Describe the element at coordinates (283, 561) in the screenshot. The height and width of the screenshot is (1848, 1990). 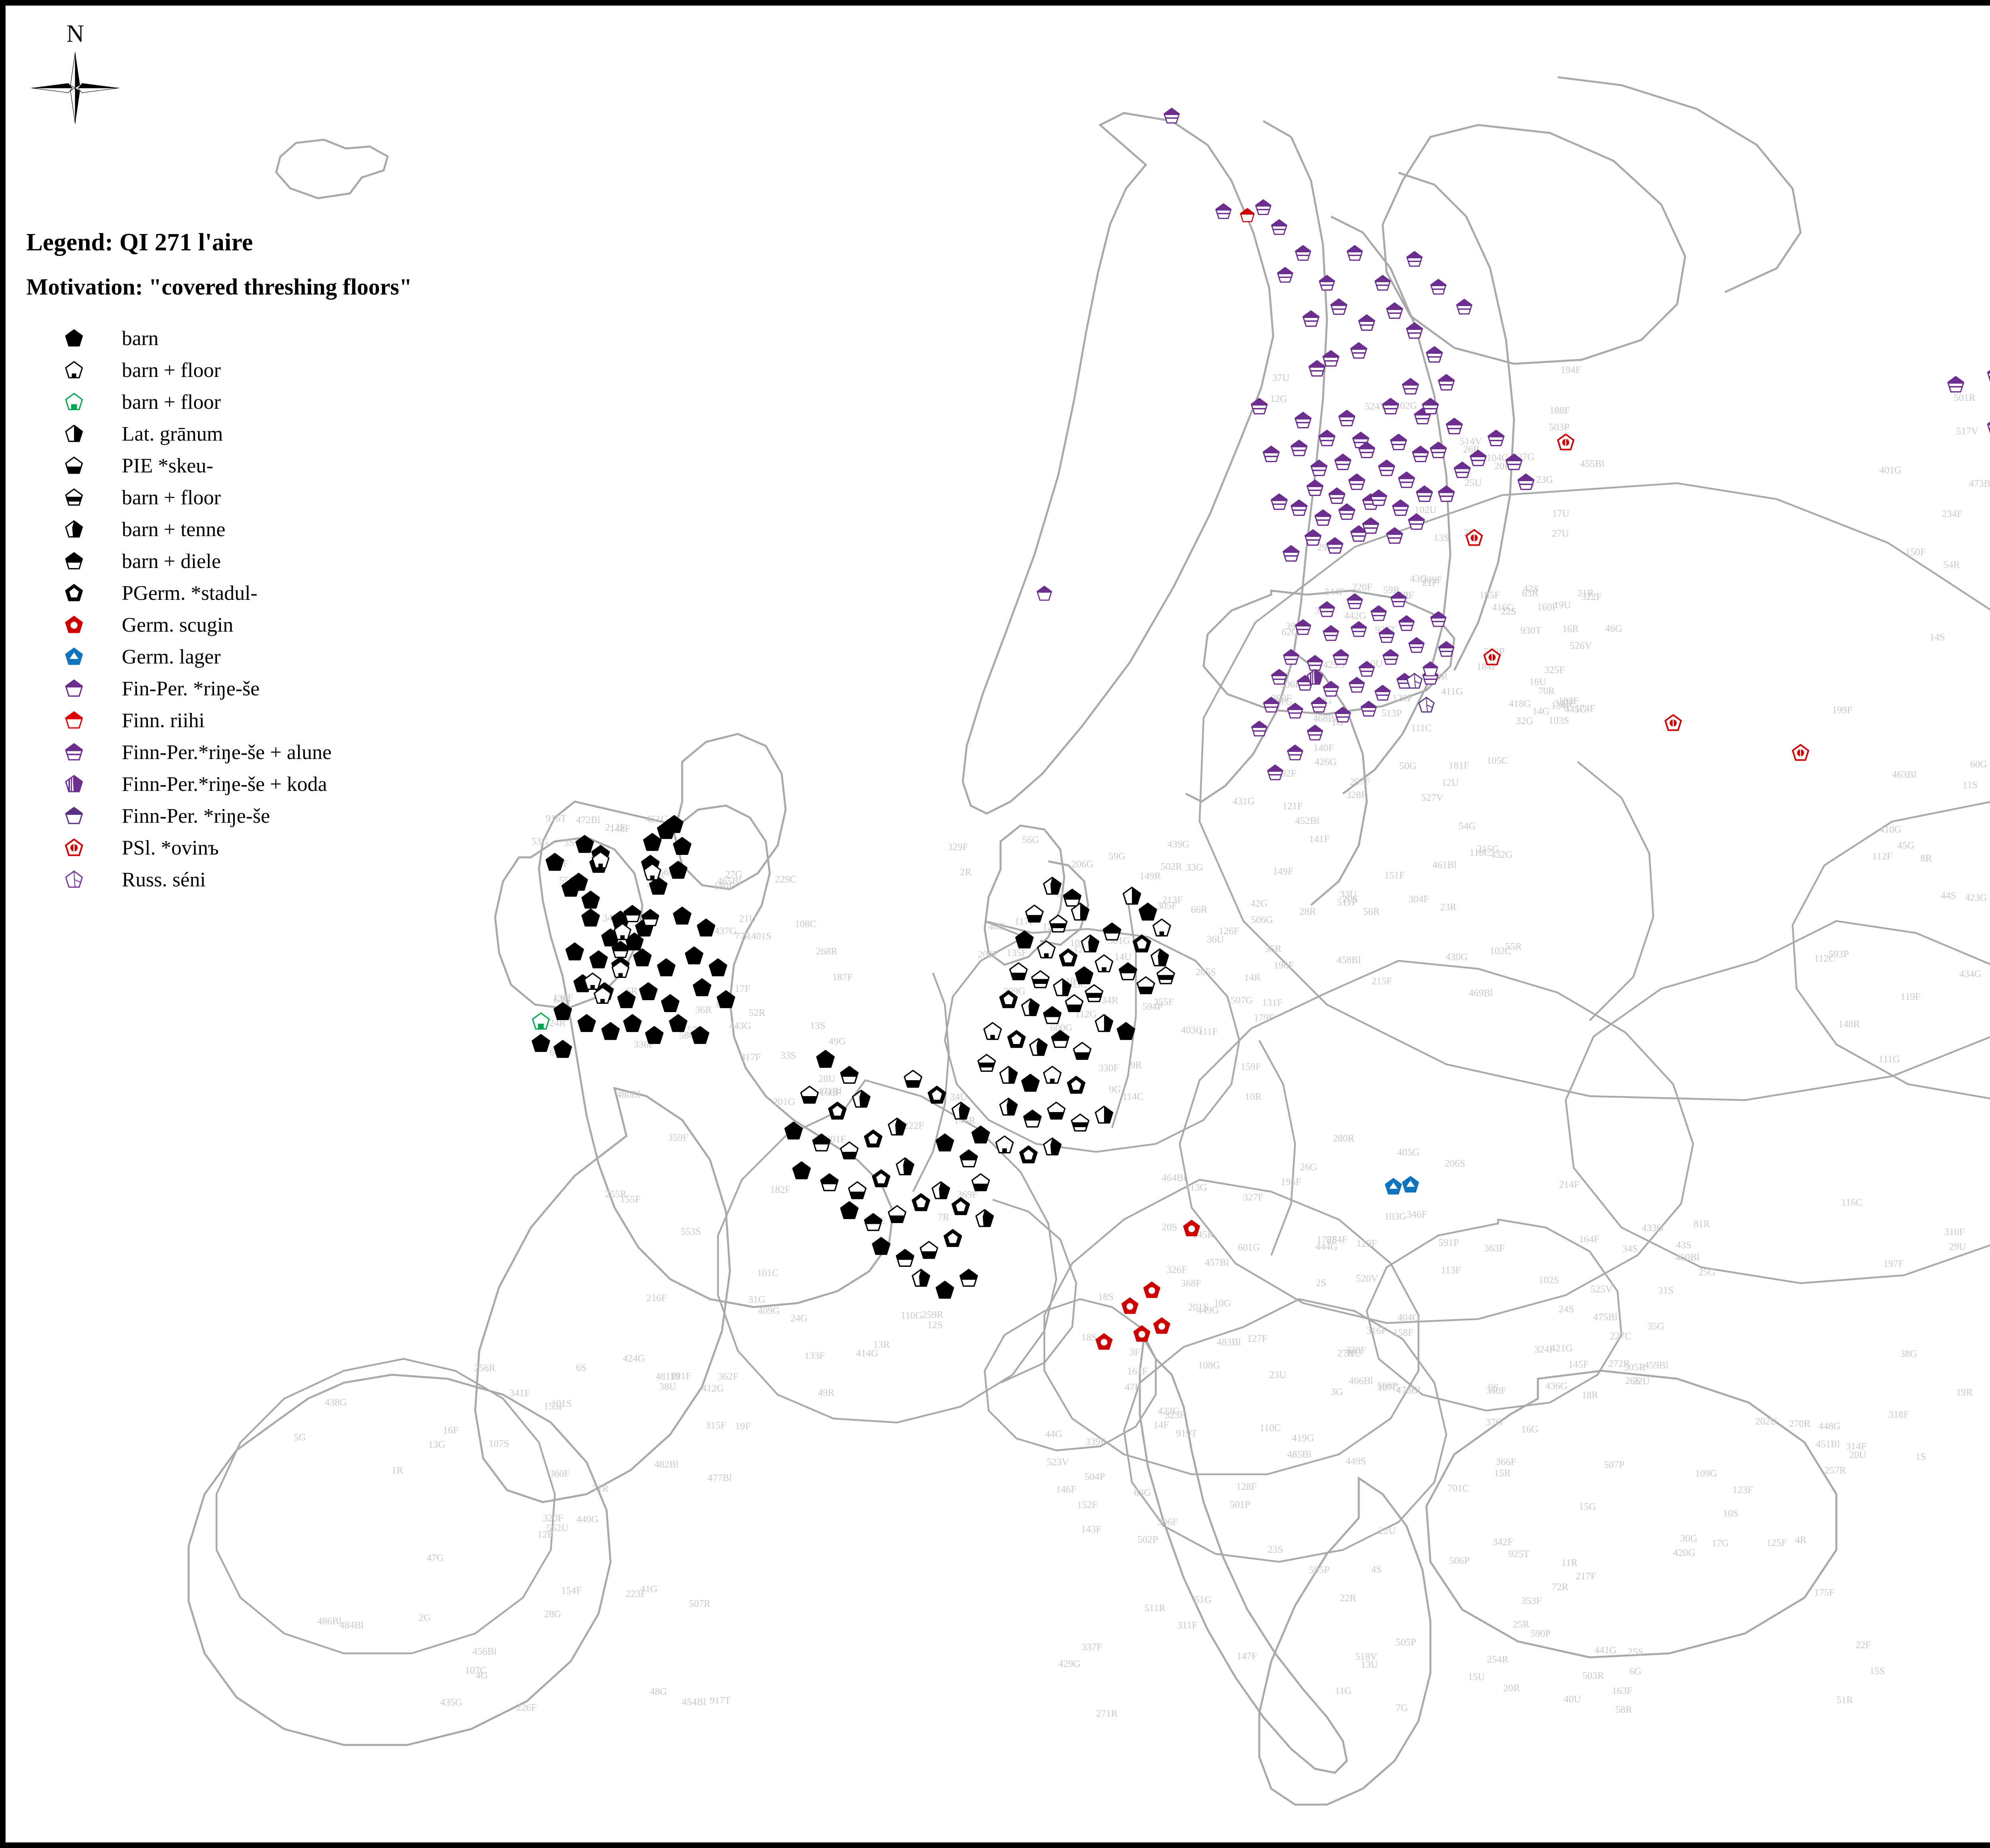
I see `legend-item: barn + diele` at that location.